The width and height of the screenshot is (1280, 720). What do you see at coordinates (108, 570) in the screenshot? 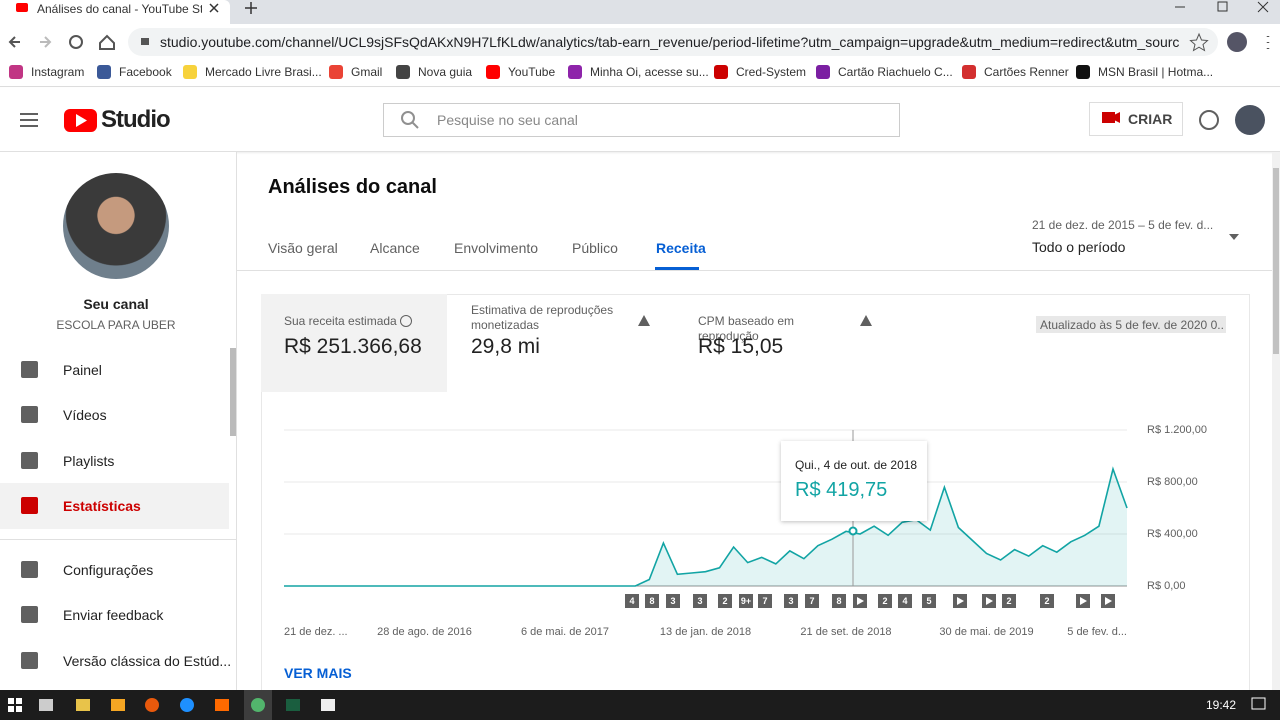
I see `nav-item: Configurações` at bounding box center [108, 570].